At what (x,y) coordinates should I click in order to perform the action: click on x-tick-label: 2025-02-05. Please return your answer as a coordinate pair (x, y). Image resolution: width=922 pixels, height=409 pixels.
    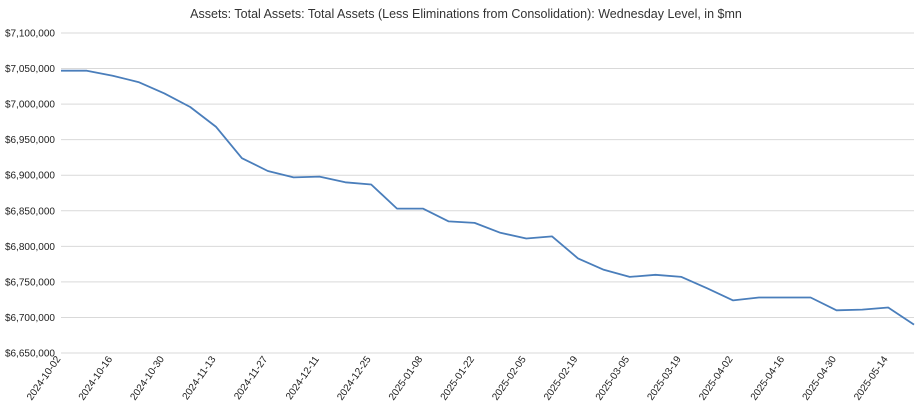
    Looking at the image, I should click on (509, 378).